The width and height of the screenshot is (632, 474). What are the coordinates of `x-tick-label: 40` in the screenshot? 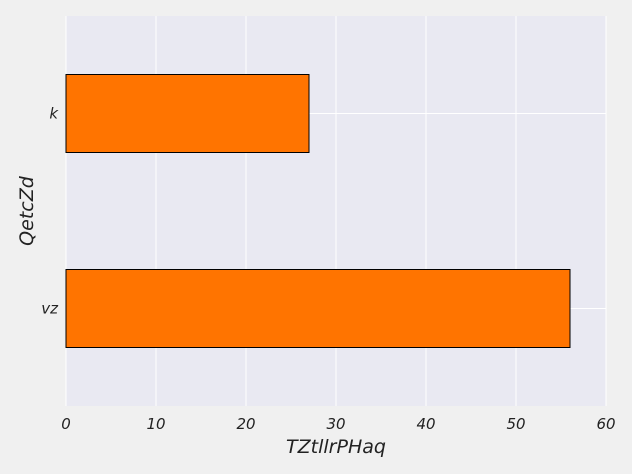 It's located at (425, 424).